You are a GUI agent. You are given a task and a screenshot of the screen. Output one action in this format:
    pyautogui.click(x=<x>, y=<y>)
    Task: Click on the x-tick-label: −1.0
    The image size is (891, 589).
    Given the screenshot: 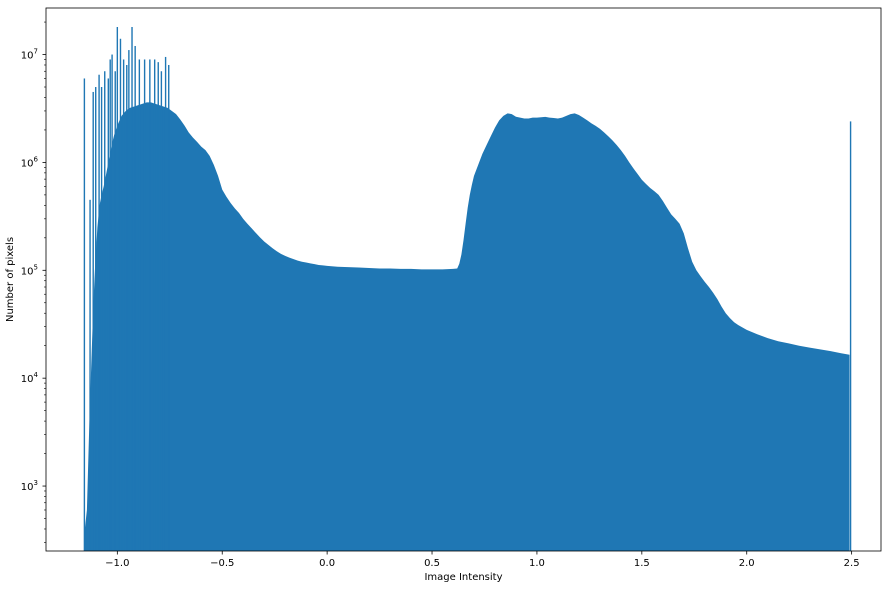 What is the action you would take?
    pyautogui.click(x=117, y=563)
    